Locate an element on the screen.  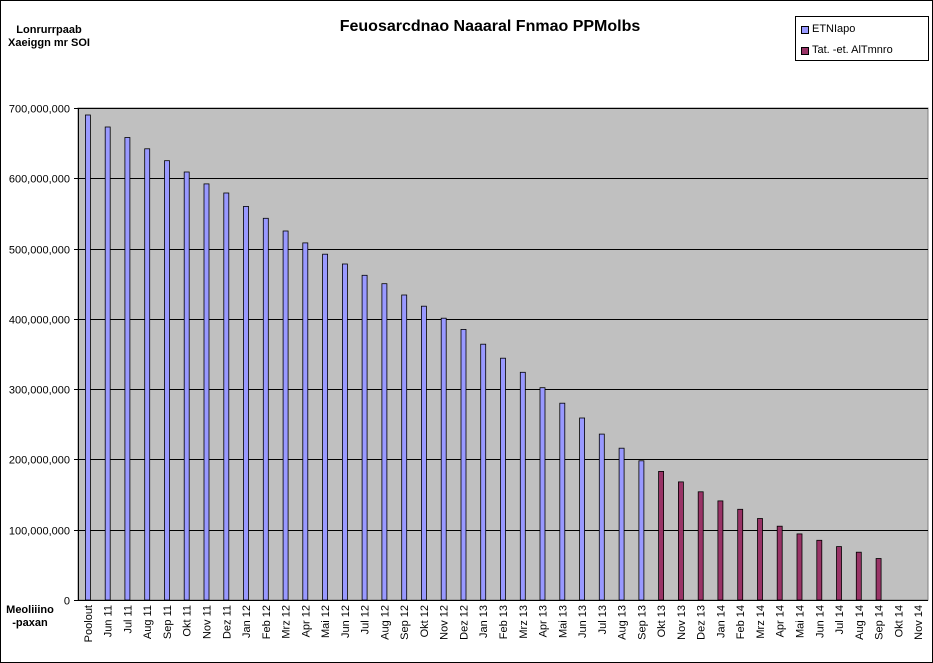
x-tick-label: Mai 13 is located at coordinates (563, 621).